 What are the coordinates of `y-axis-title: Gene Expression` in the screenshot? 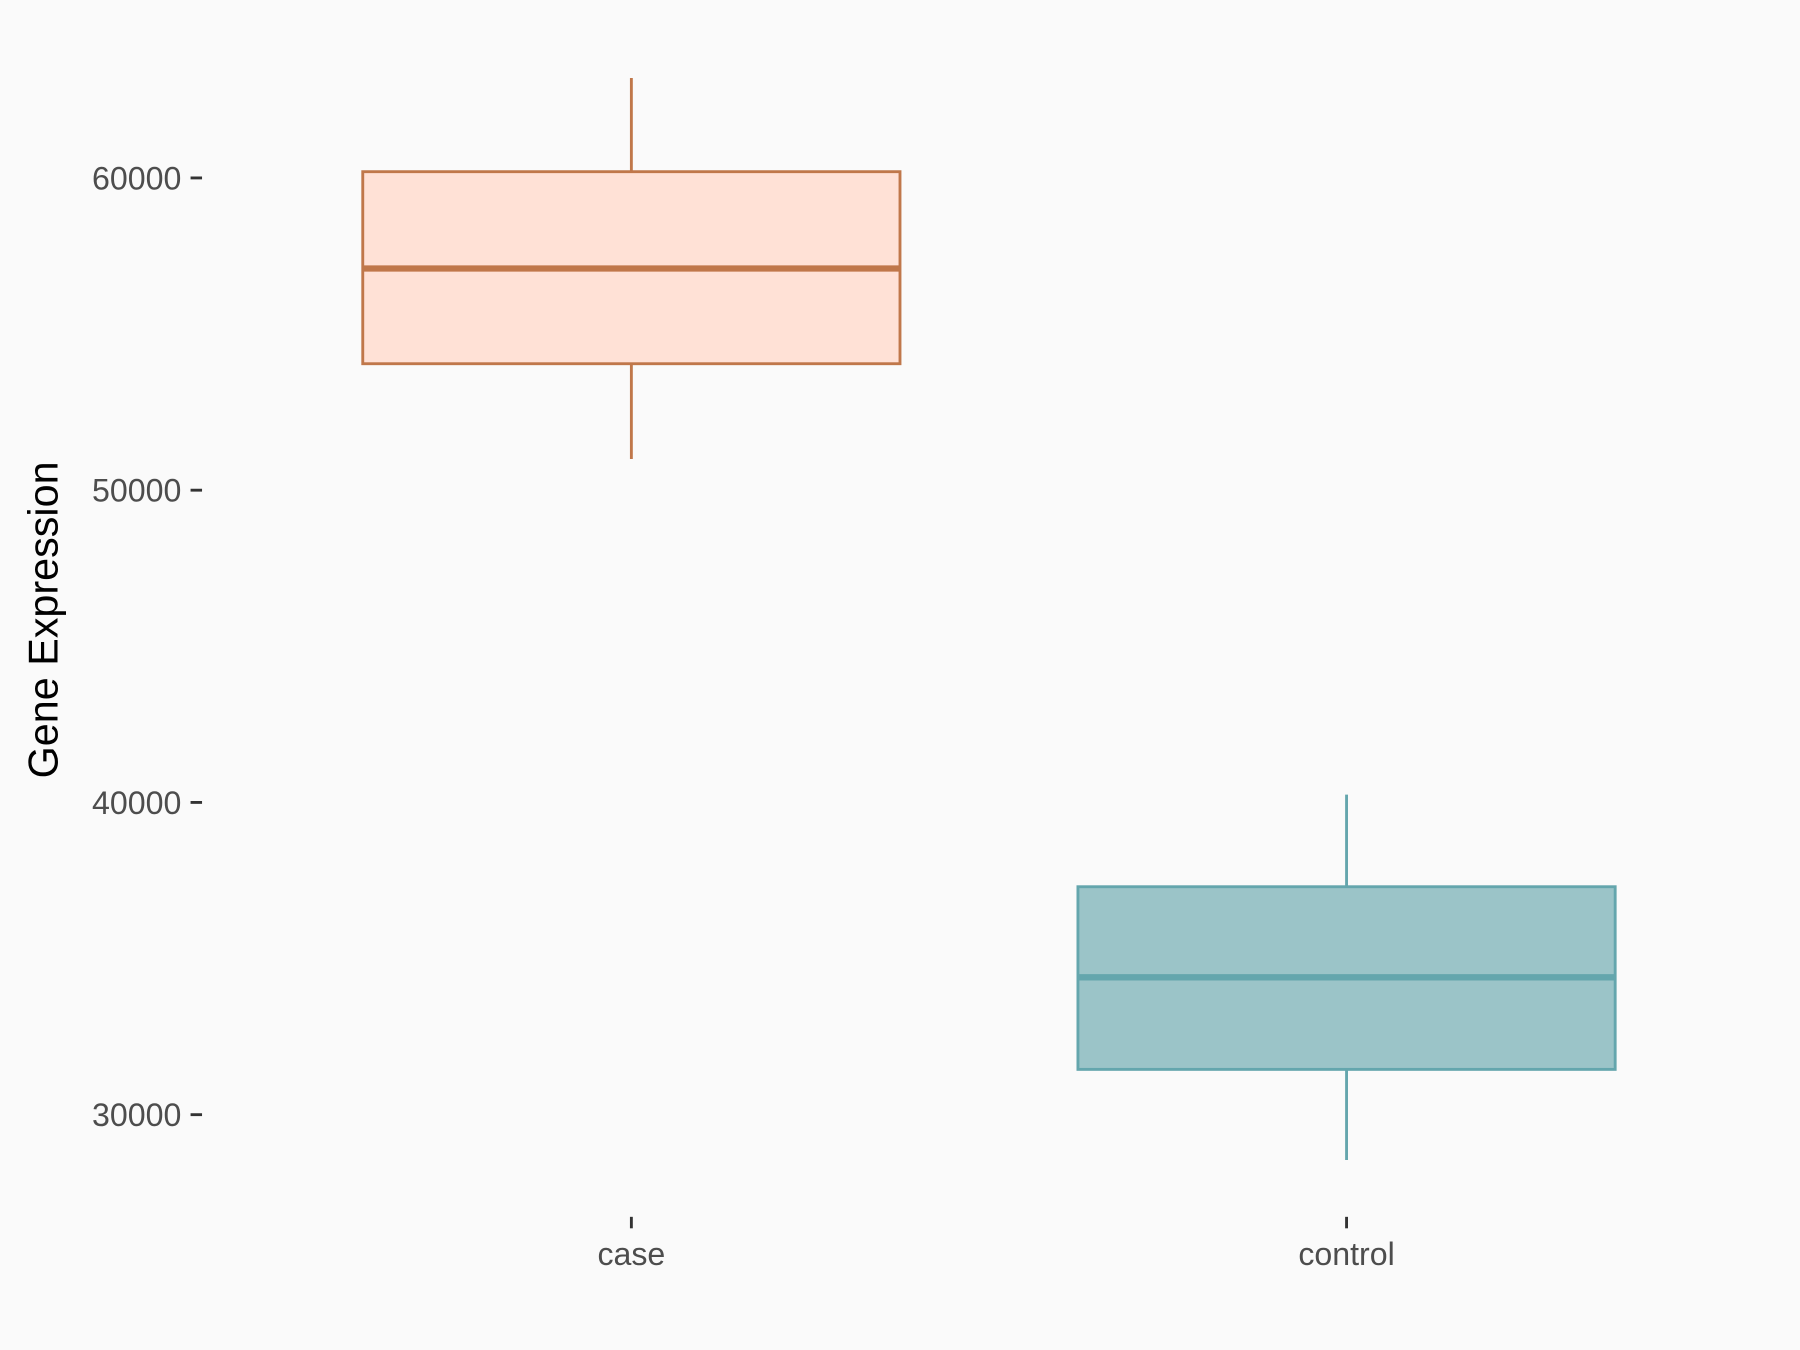 It's located at (43, 619).